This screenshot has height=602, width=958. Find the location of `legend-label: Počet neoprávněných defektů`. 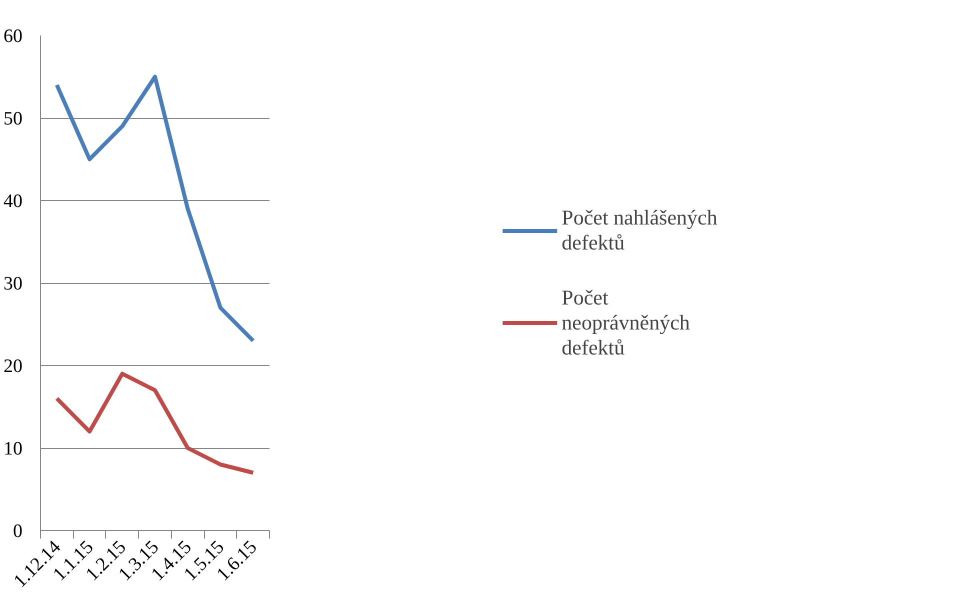

legend-label: Počet neoprávněných defektů is located at coordinates (626, 322).